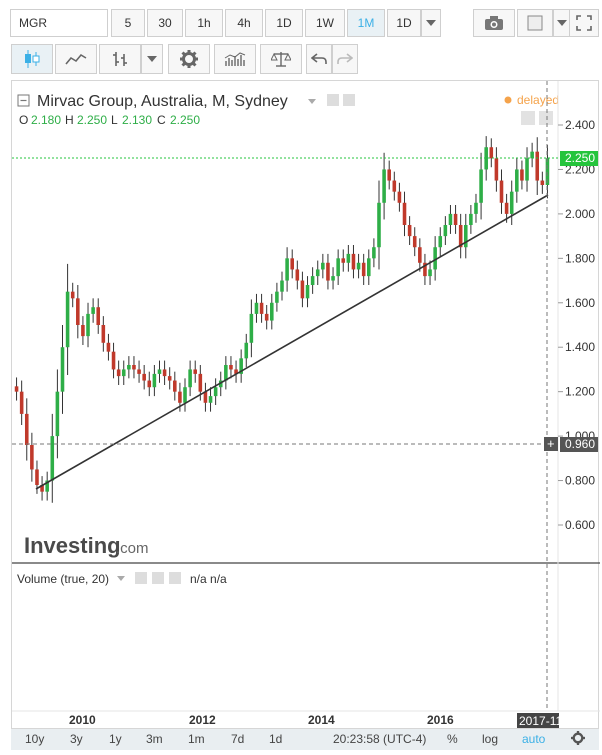 This screenshot has width=602, height=755. I want to click on range-3m: 3m, so click(154, 739).